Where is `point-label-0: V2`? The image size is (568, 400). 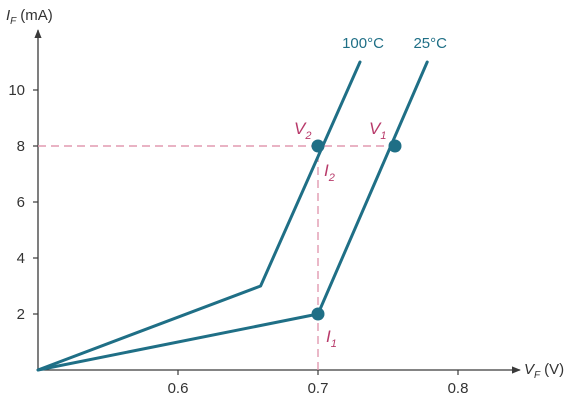 point-label-0: V2 is located at coordinates (302, 130).